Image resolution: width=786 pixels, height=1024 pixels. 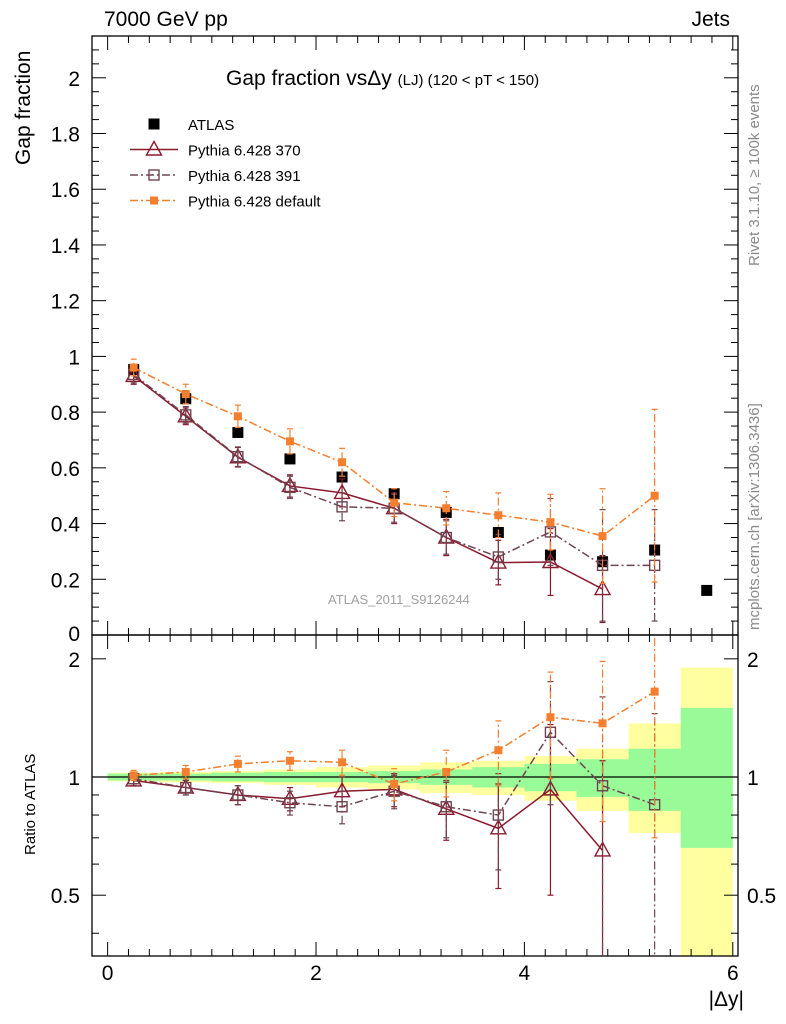 What do you see at coordinates (468, 80) in the screenshot?
I see `chart-title-suffix: (LJ) (120 < pT < 150)` at bounding box center [468, 80].